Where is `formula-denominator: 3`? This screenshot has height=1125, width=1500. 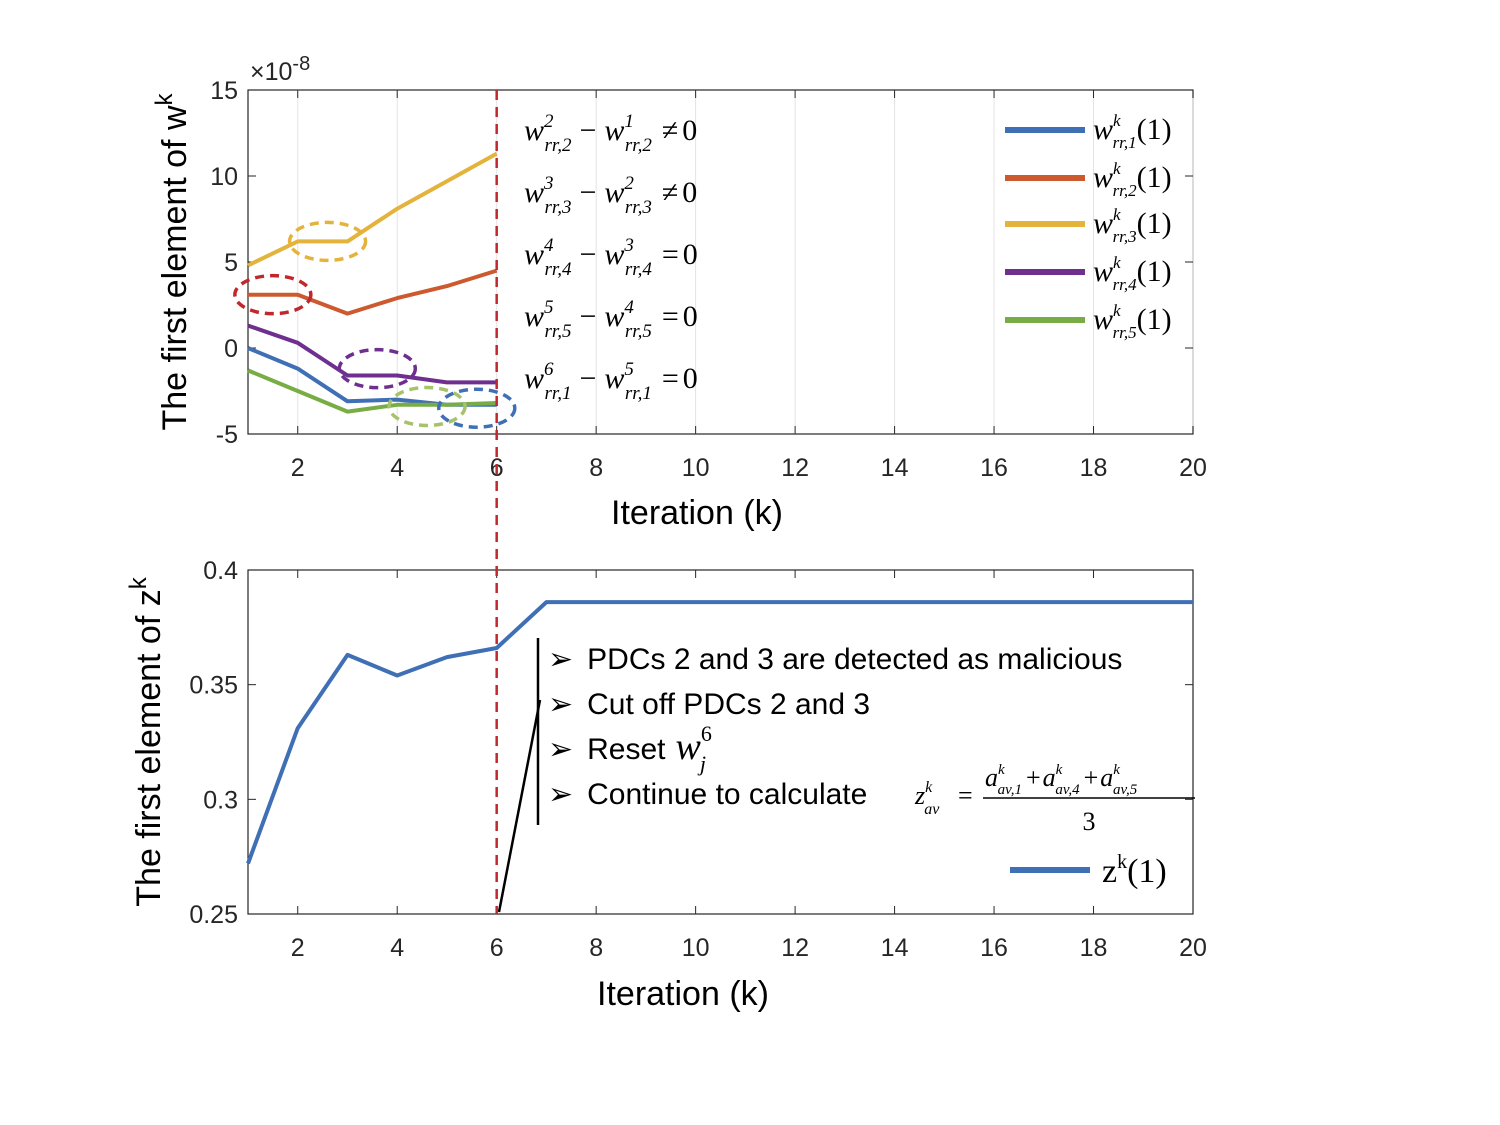 formula-denominator: 3 is located at coordinates (1089, 821).